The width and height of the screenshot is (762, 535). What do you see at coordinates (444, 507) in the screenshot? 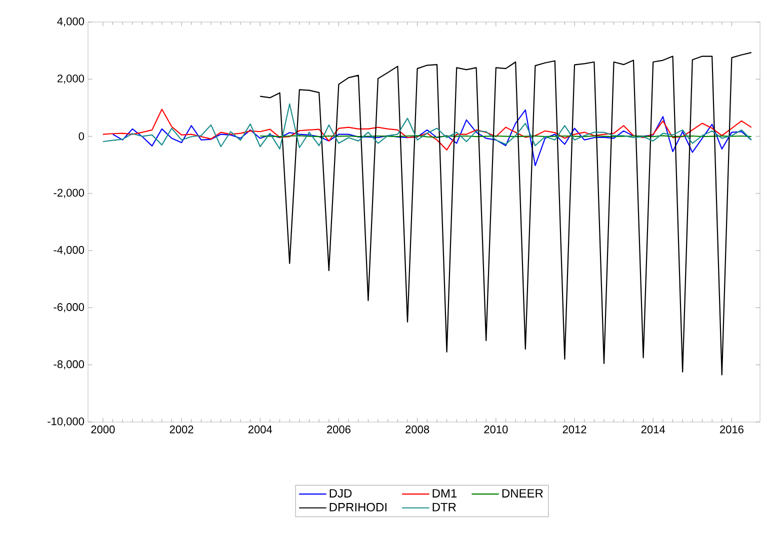
I see `legend-label: DTR` at bounding box center [444, 507].